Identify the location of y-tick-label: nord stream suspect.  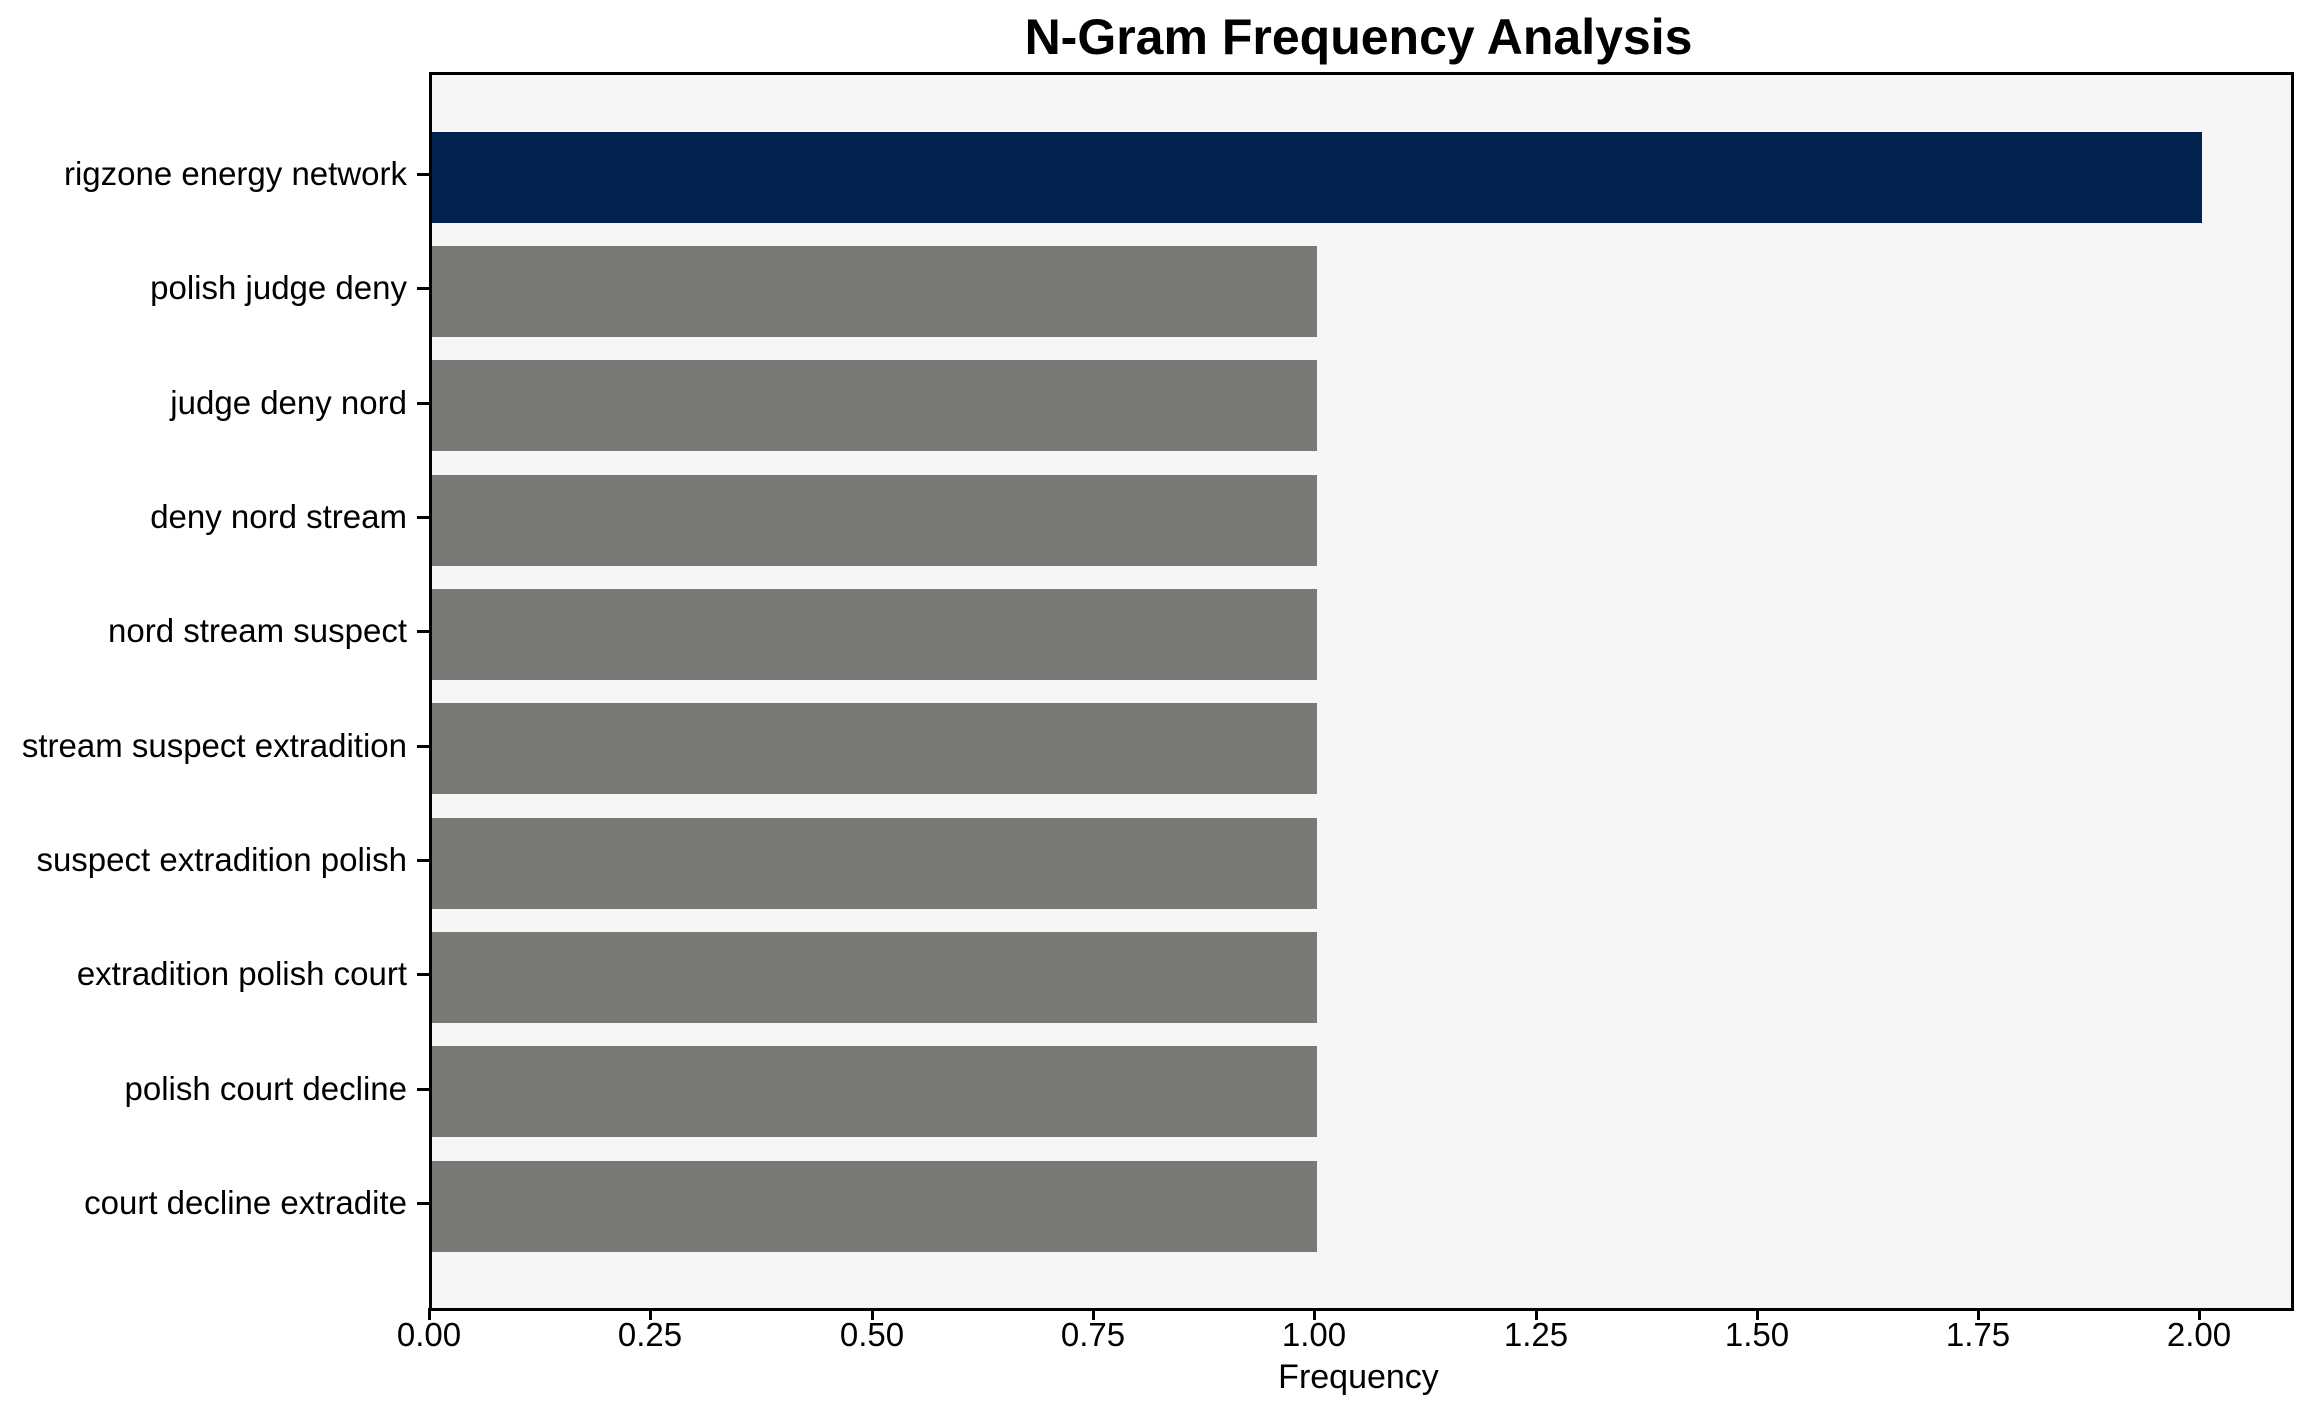
(257, 630).